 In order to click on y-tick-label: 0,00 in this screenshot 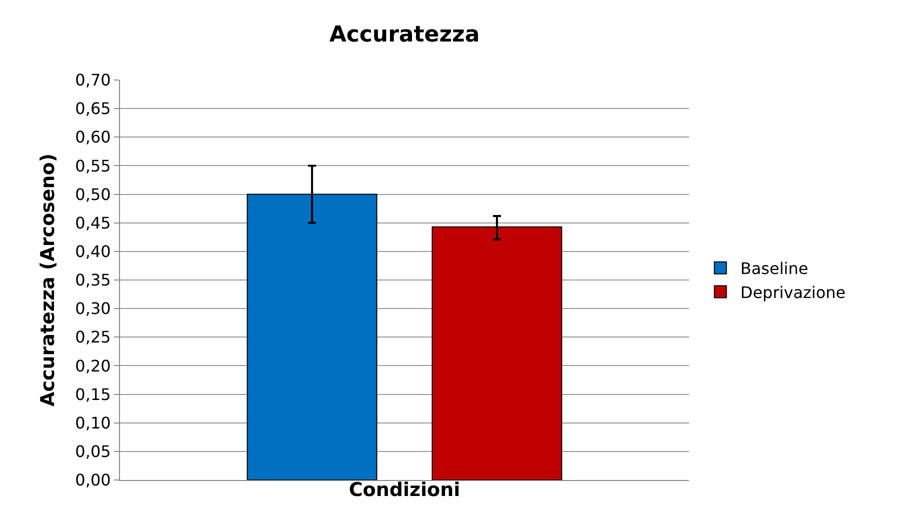, I will do `click(93, 480)`.